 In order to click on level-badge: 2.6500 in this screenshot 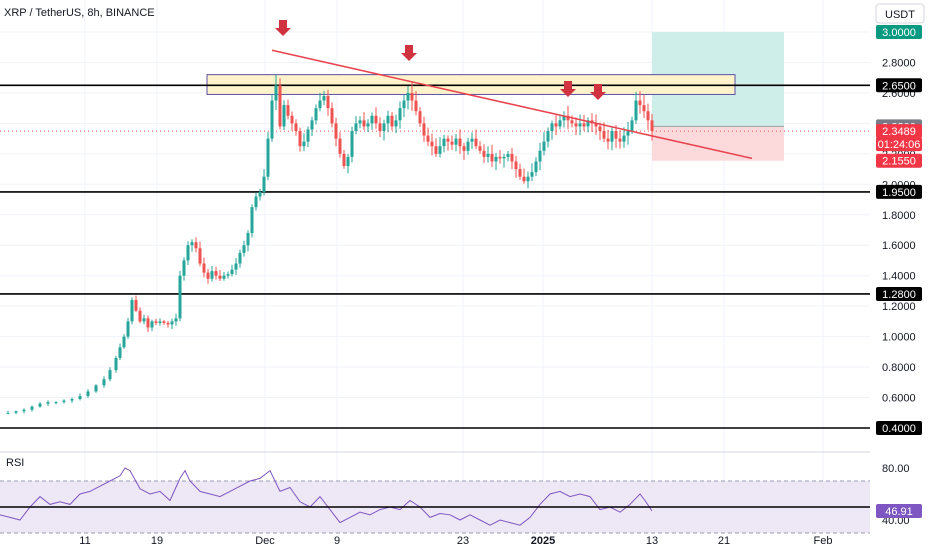, I will do `click(899, 86)`.